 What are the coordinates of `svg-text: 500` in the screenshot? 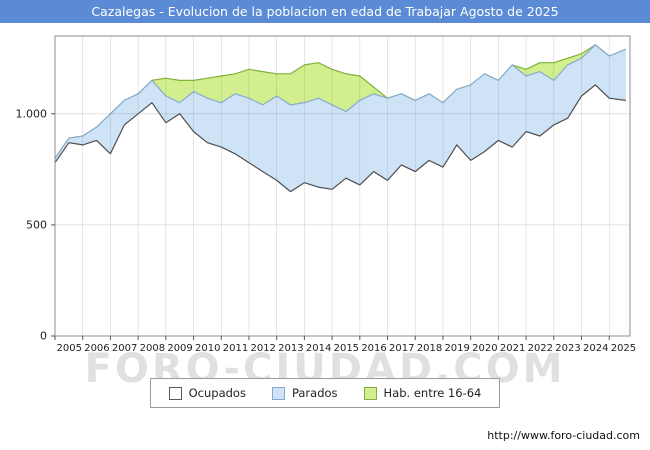 It's located at (36, 224).